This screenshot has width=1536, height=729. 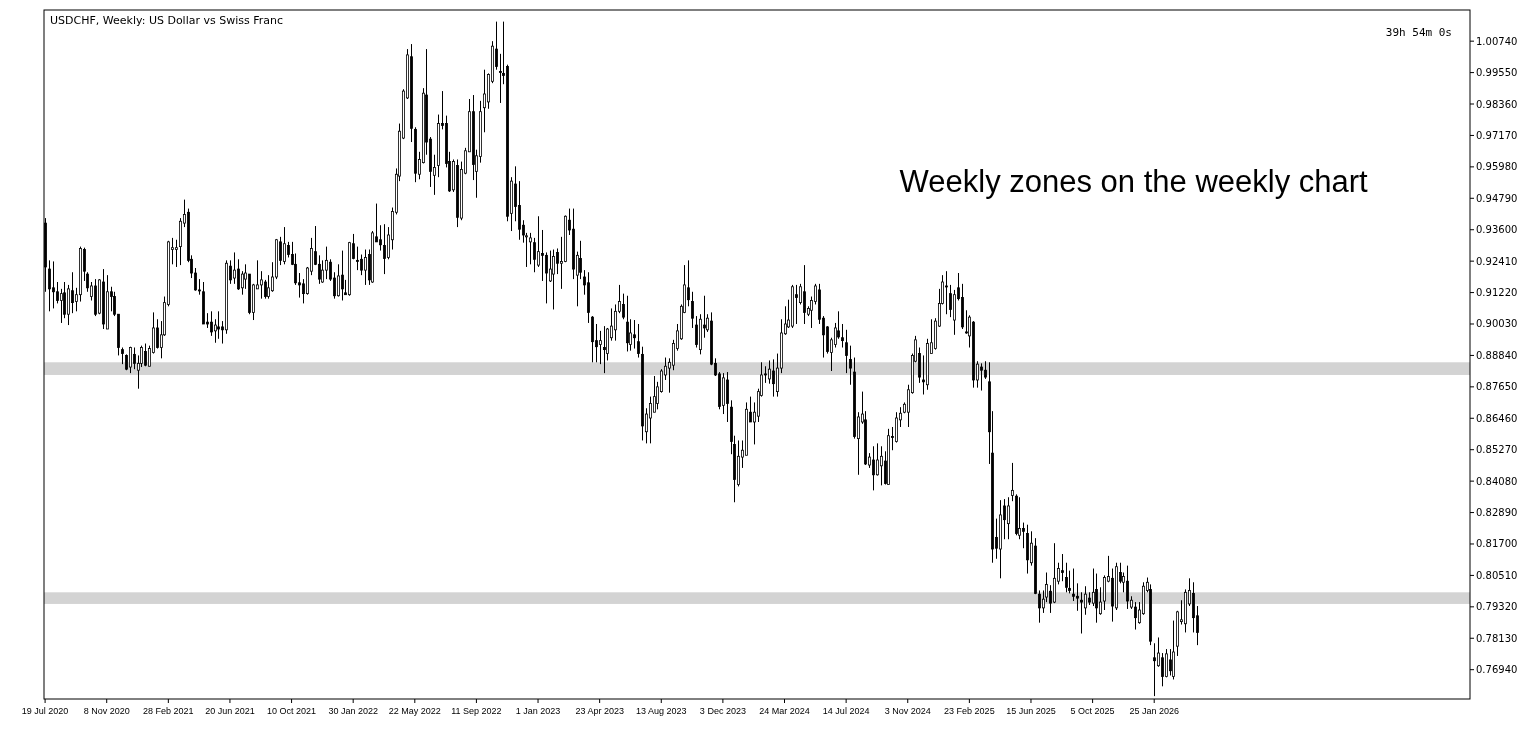 I want to click on y-tick-label: 0.93600, so click(x=1497, y=230).